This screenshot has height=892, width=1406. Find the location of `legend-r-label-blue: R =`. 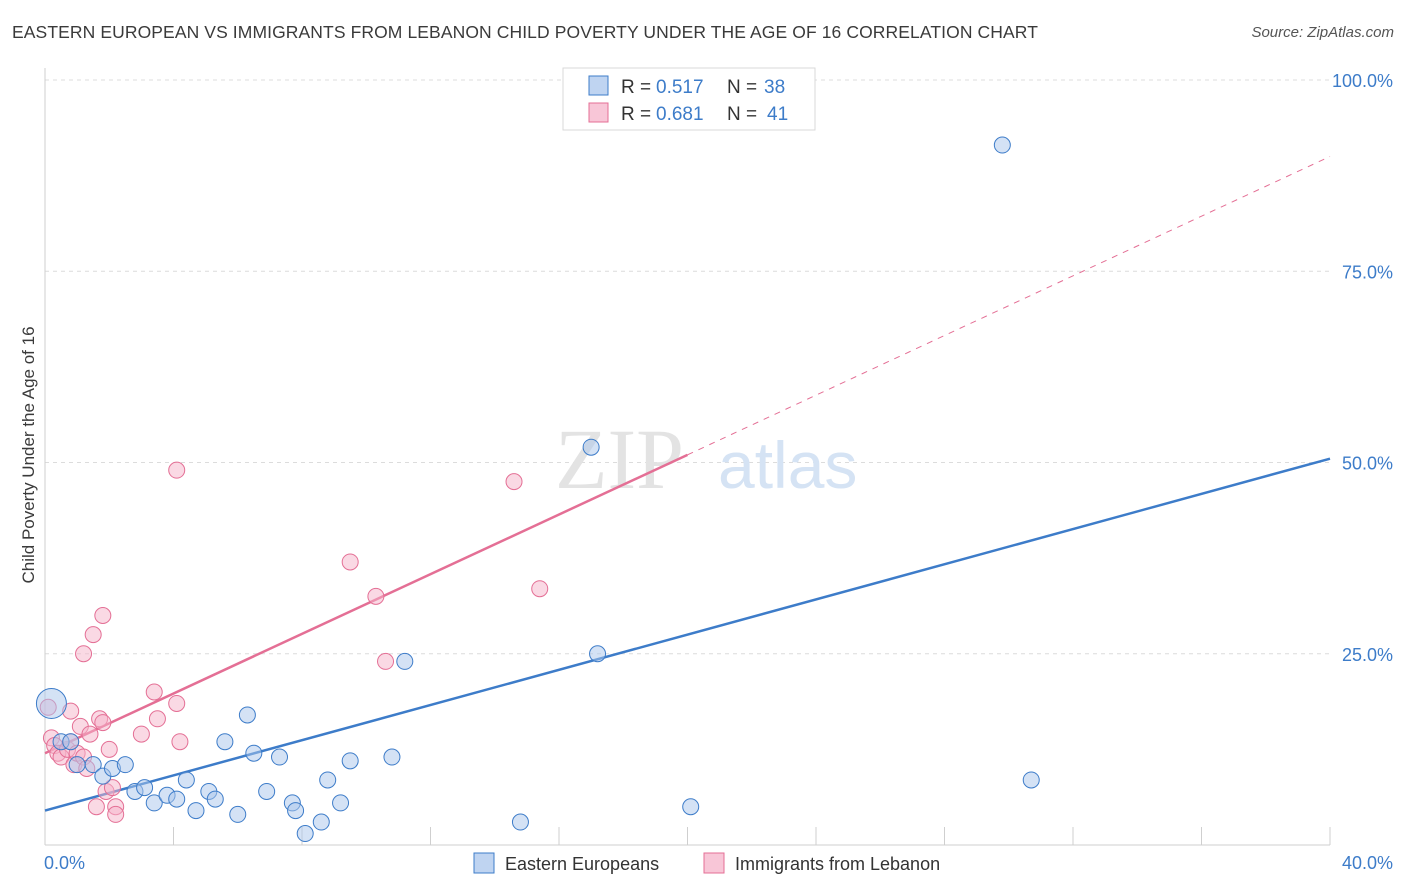

legend-r-label-blue: R = is located at coordinates (636, 87).